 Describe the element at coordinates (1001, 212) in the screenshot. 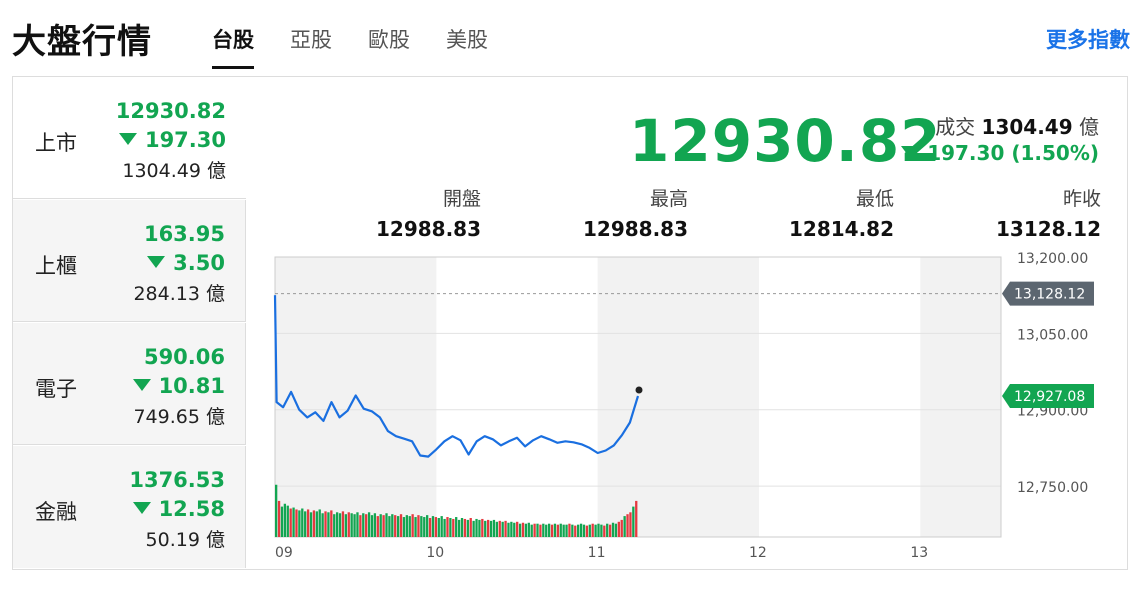

I see `stat-prev-close: 昨收 13128.12` at that location.